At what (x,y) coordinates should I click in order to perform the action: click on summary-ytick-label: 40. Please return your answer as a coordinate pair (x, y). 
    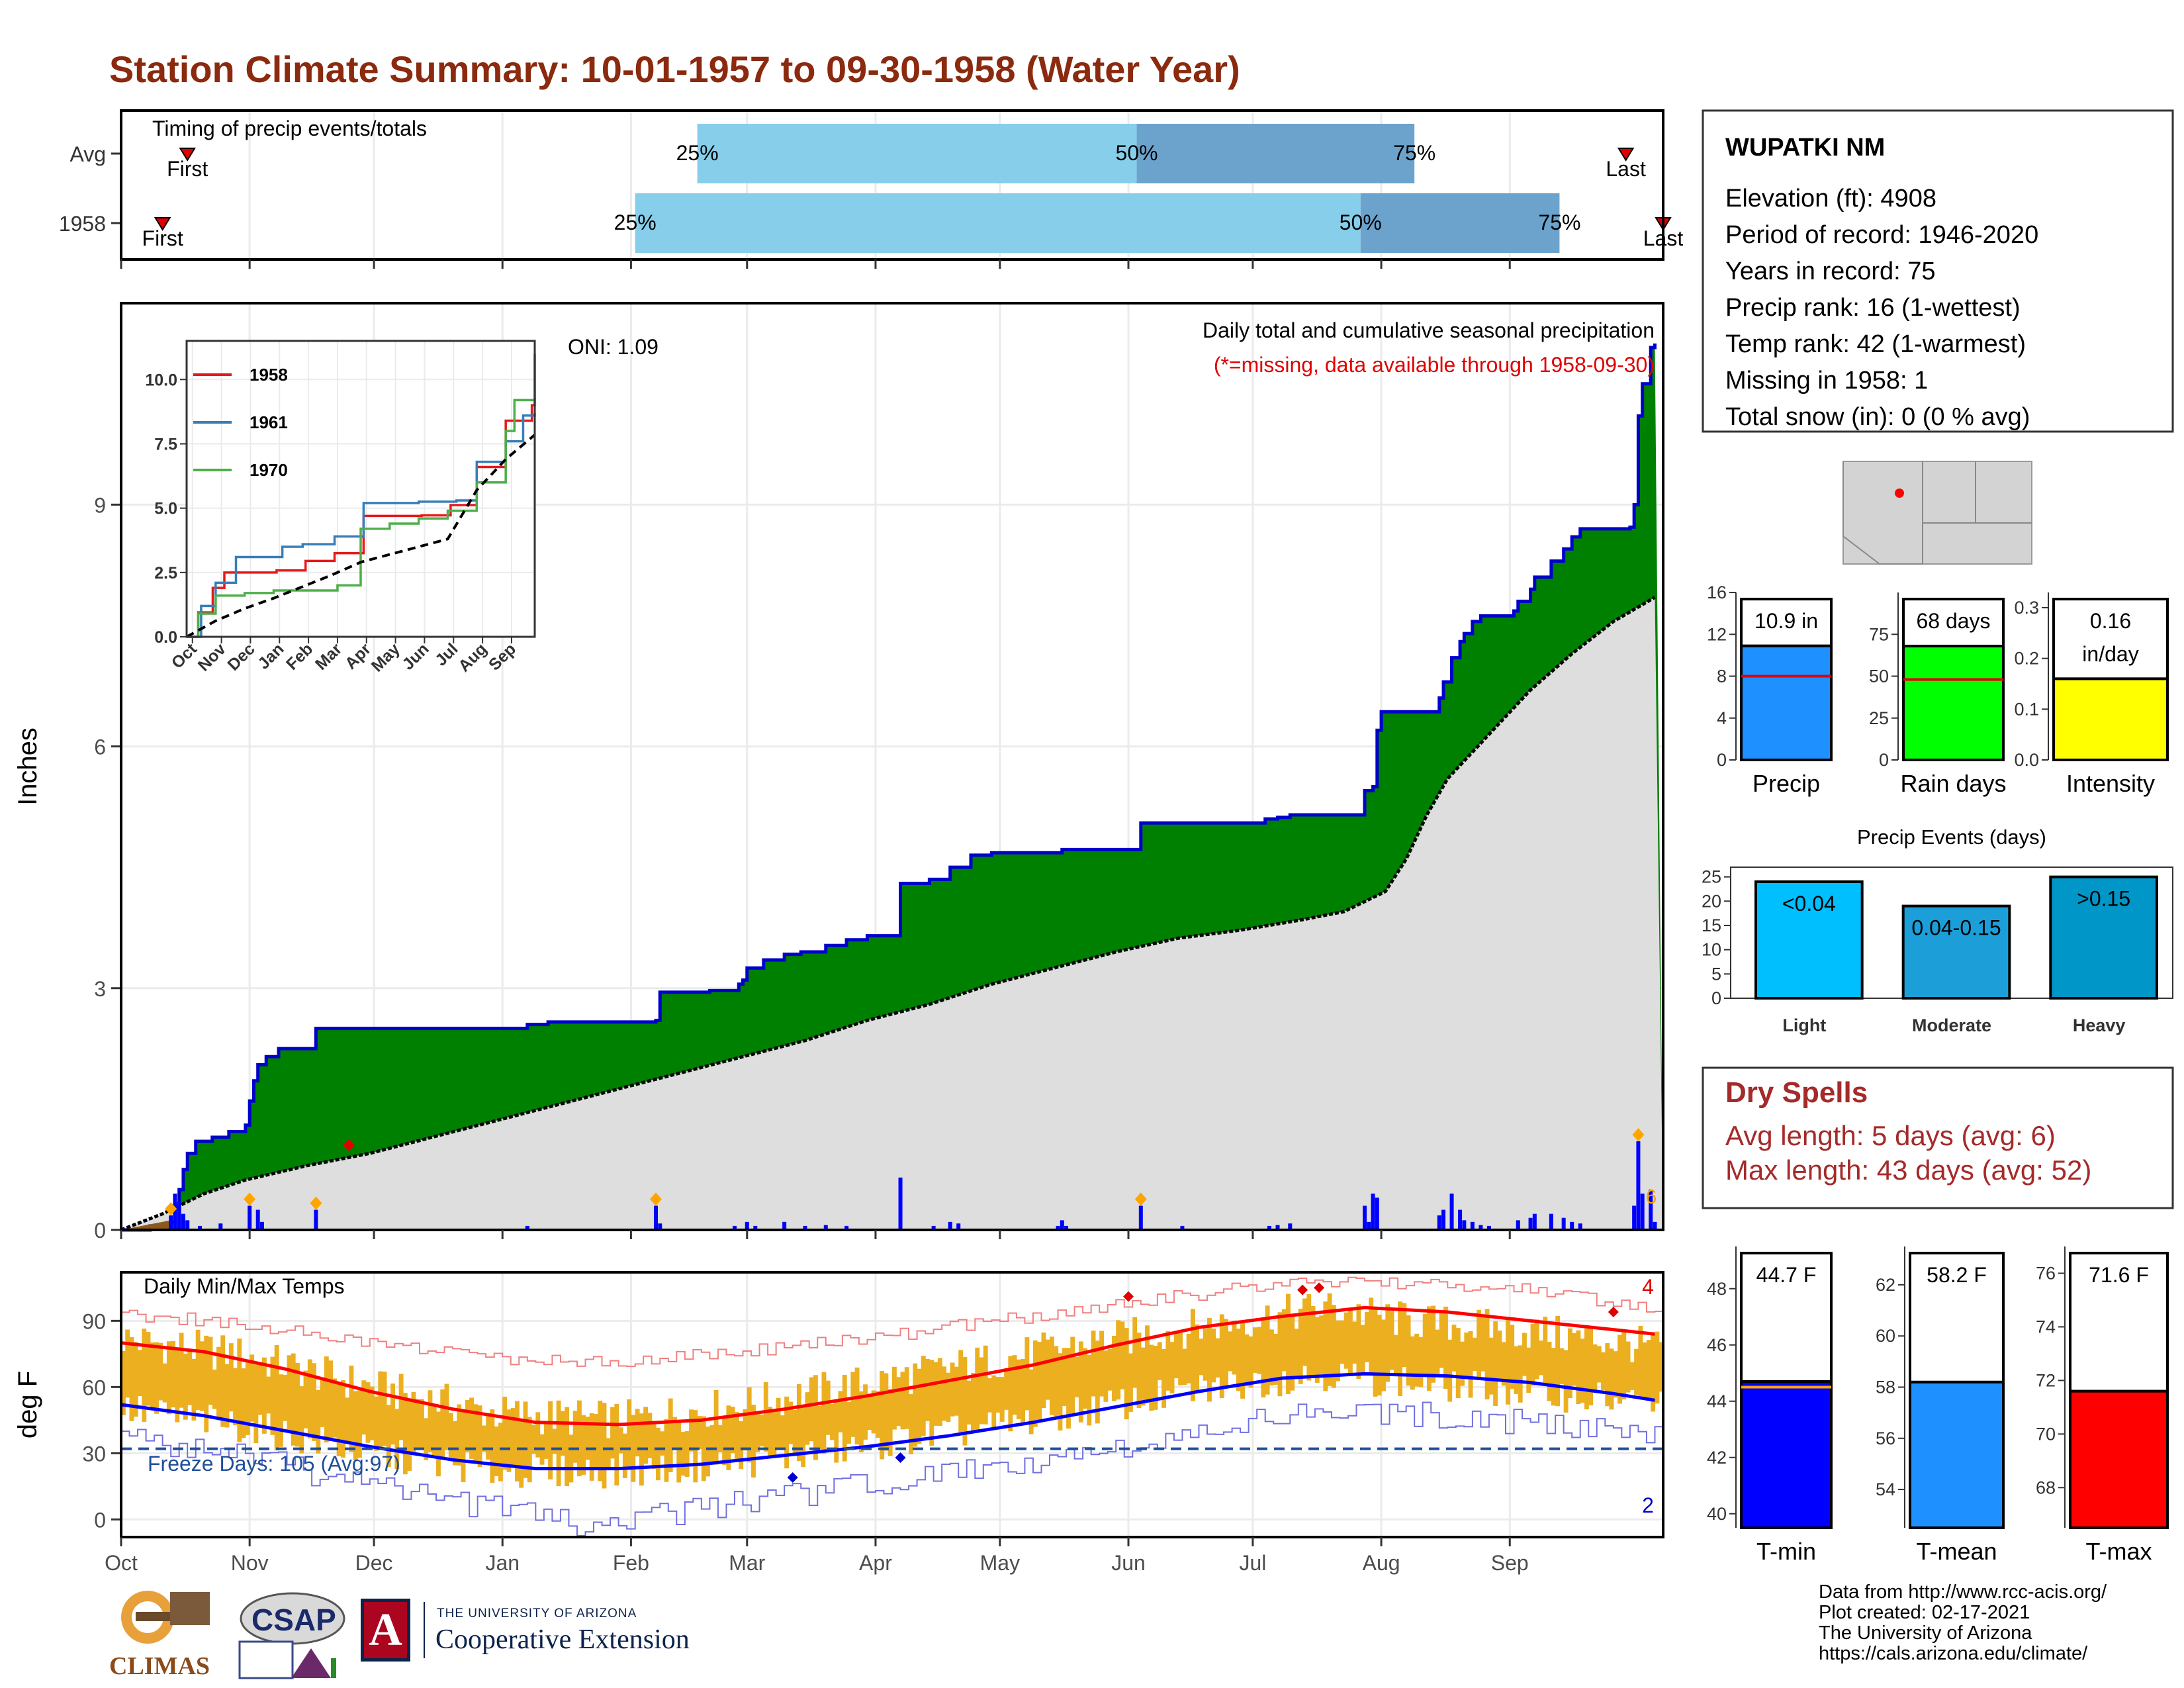
    Looking at the image, I should click on (1717, 1514).